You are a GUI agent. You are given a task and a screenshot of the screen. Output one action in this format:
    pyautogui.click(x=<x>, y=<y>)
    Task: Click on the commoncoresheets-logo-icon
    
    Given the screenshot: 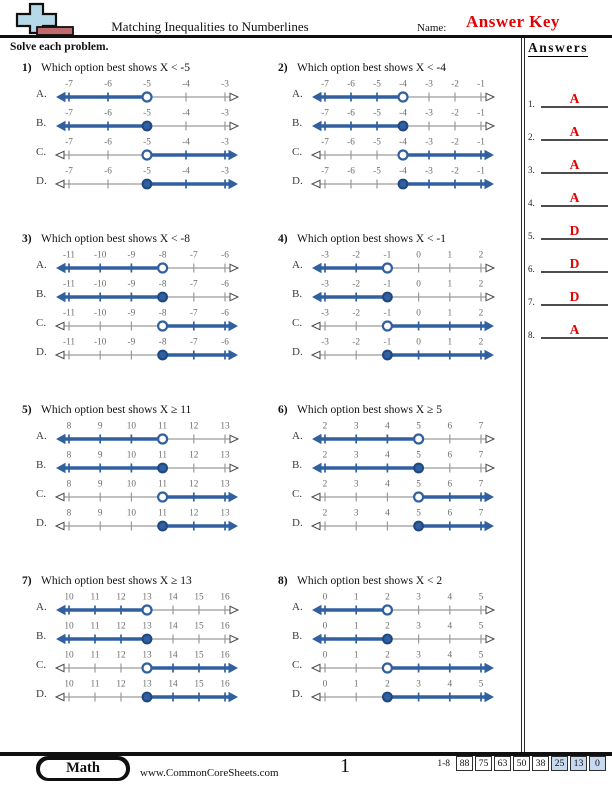 What is the action you would take?
    pyautogui.click(x=44, y=19)
    